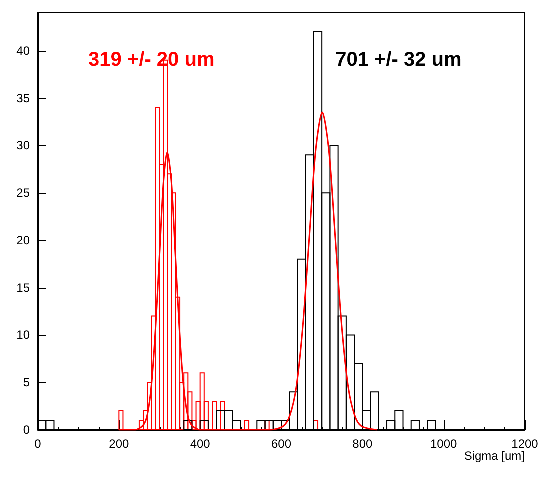 This screenshot has width=545, height=478. What do you see at coordinates (23, 240) in the screenshot?
I see `y-tick-label: 20` at bounding box center [23, 240].